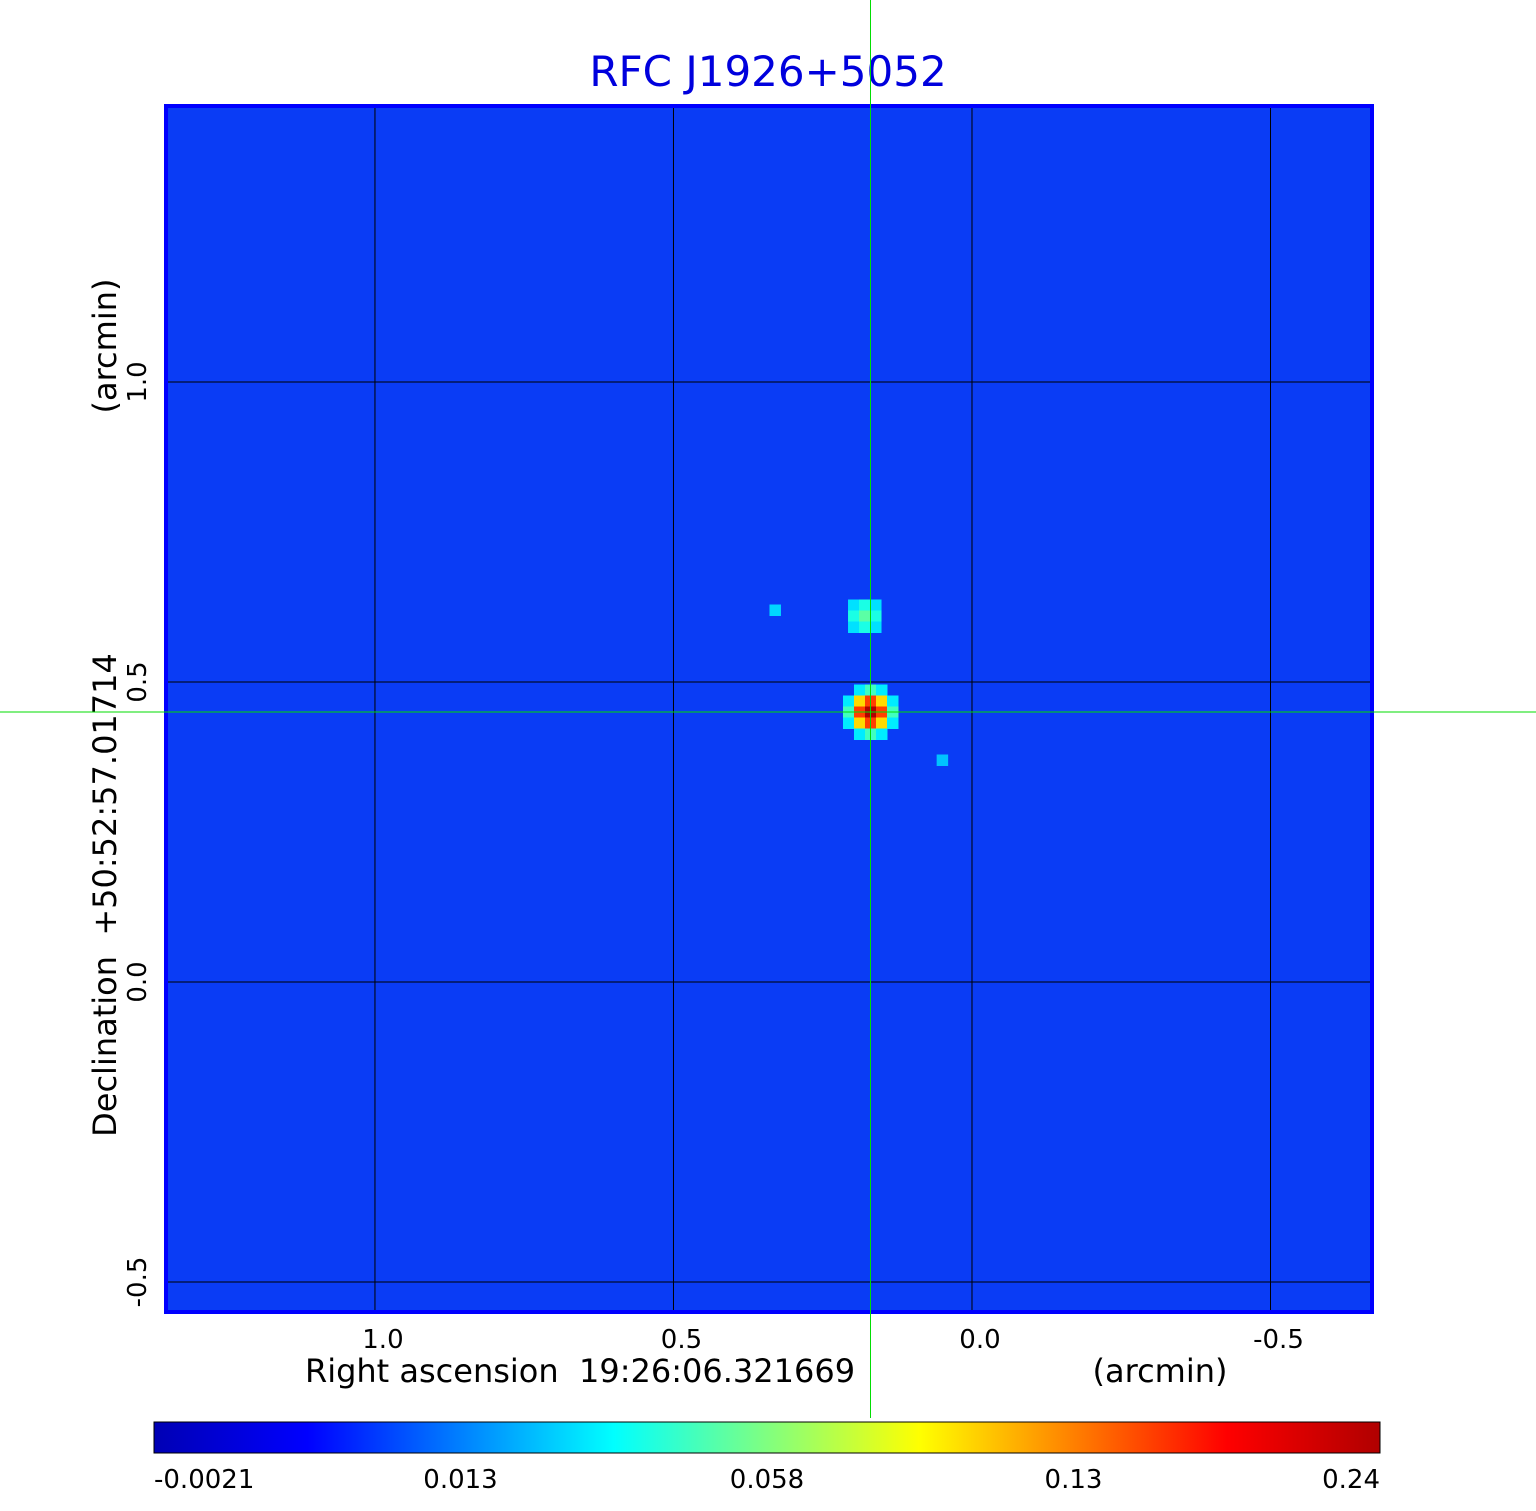  What do you see at coordinates (138, 834) in the screenshot?
I see `y-tick-labels: 1.0 0.5 0.0 -0.5` at bounding box center [138, 834].